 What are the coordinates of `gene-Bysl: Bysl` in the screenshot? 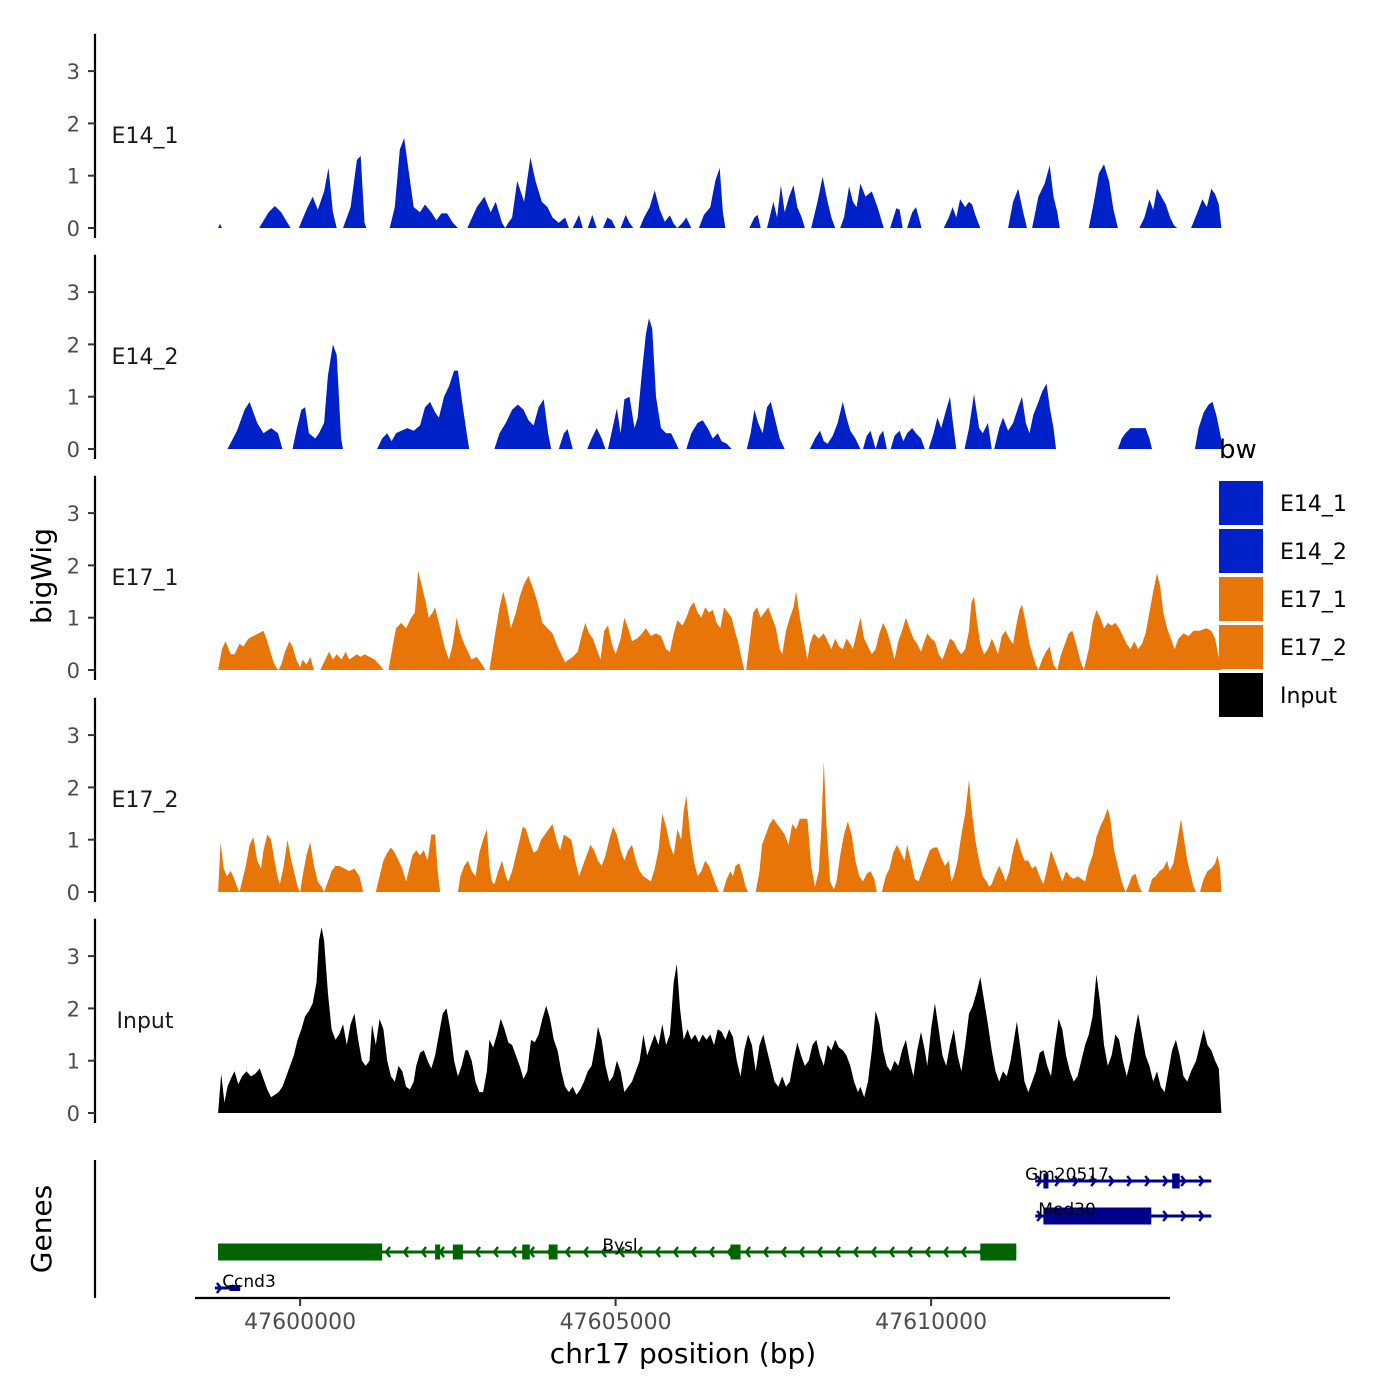 It's located at (617, 1248).